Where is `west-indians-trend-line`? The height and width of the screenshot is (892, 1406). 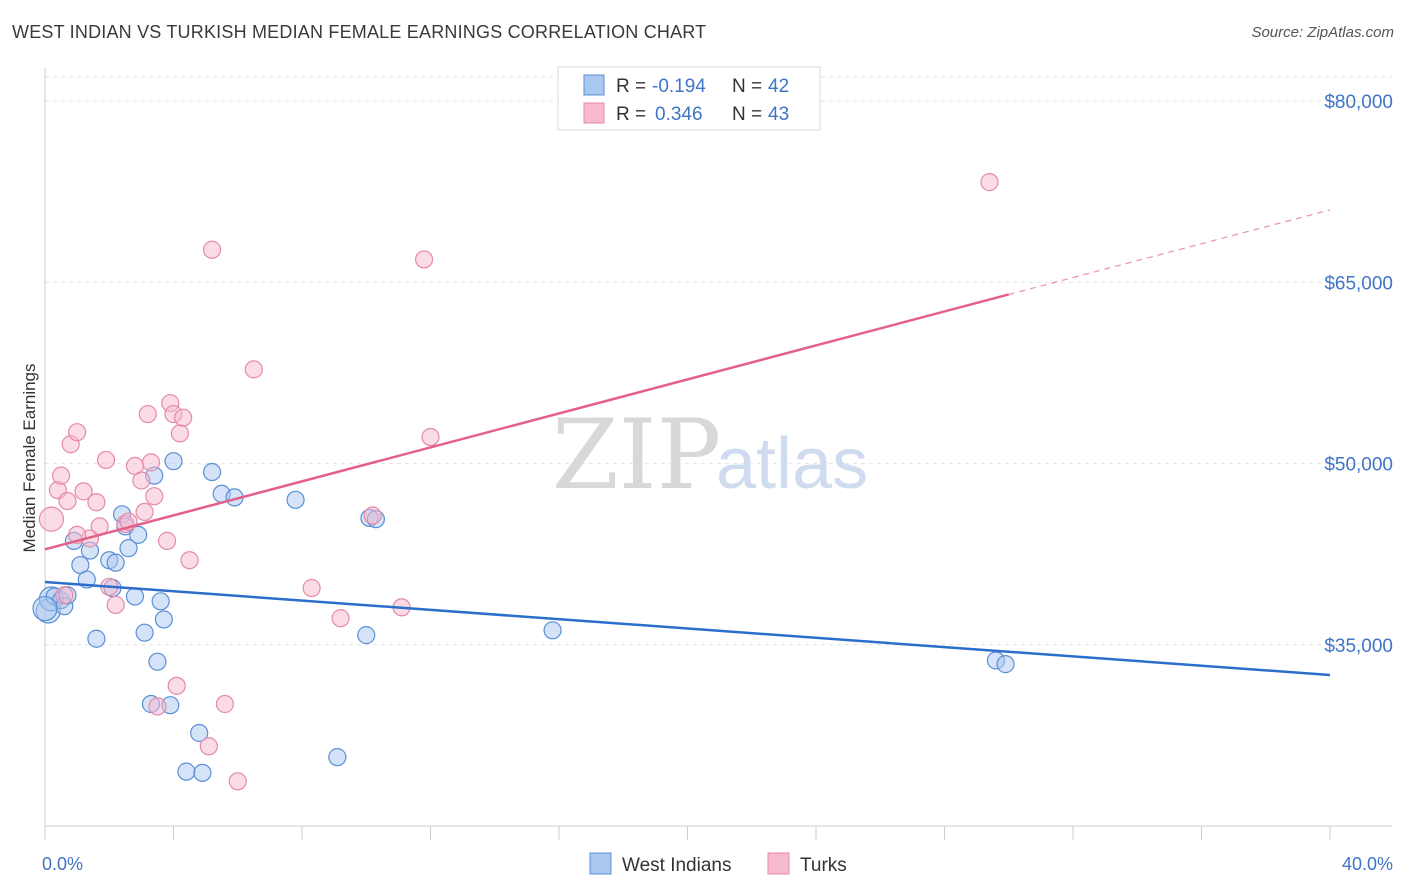 west-indians-trend-line is located at coordinates (687, 628).